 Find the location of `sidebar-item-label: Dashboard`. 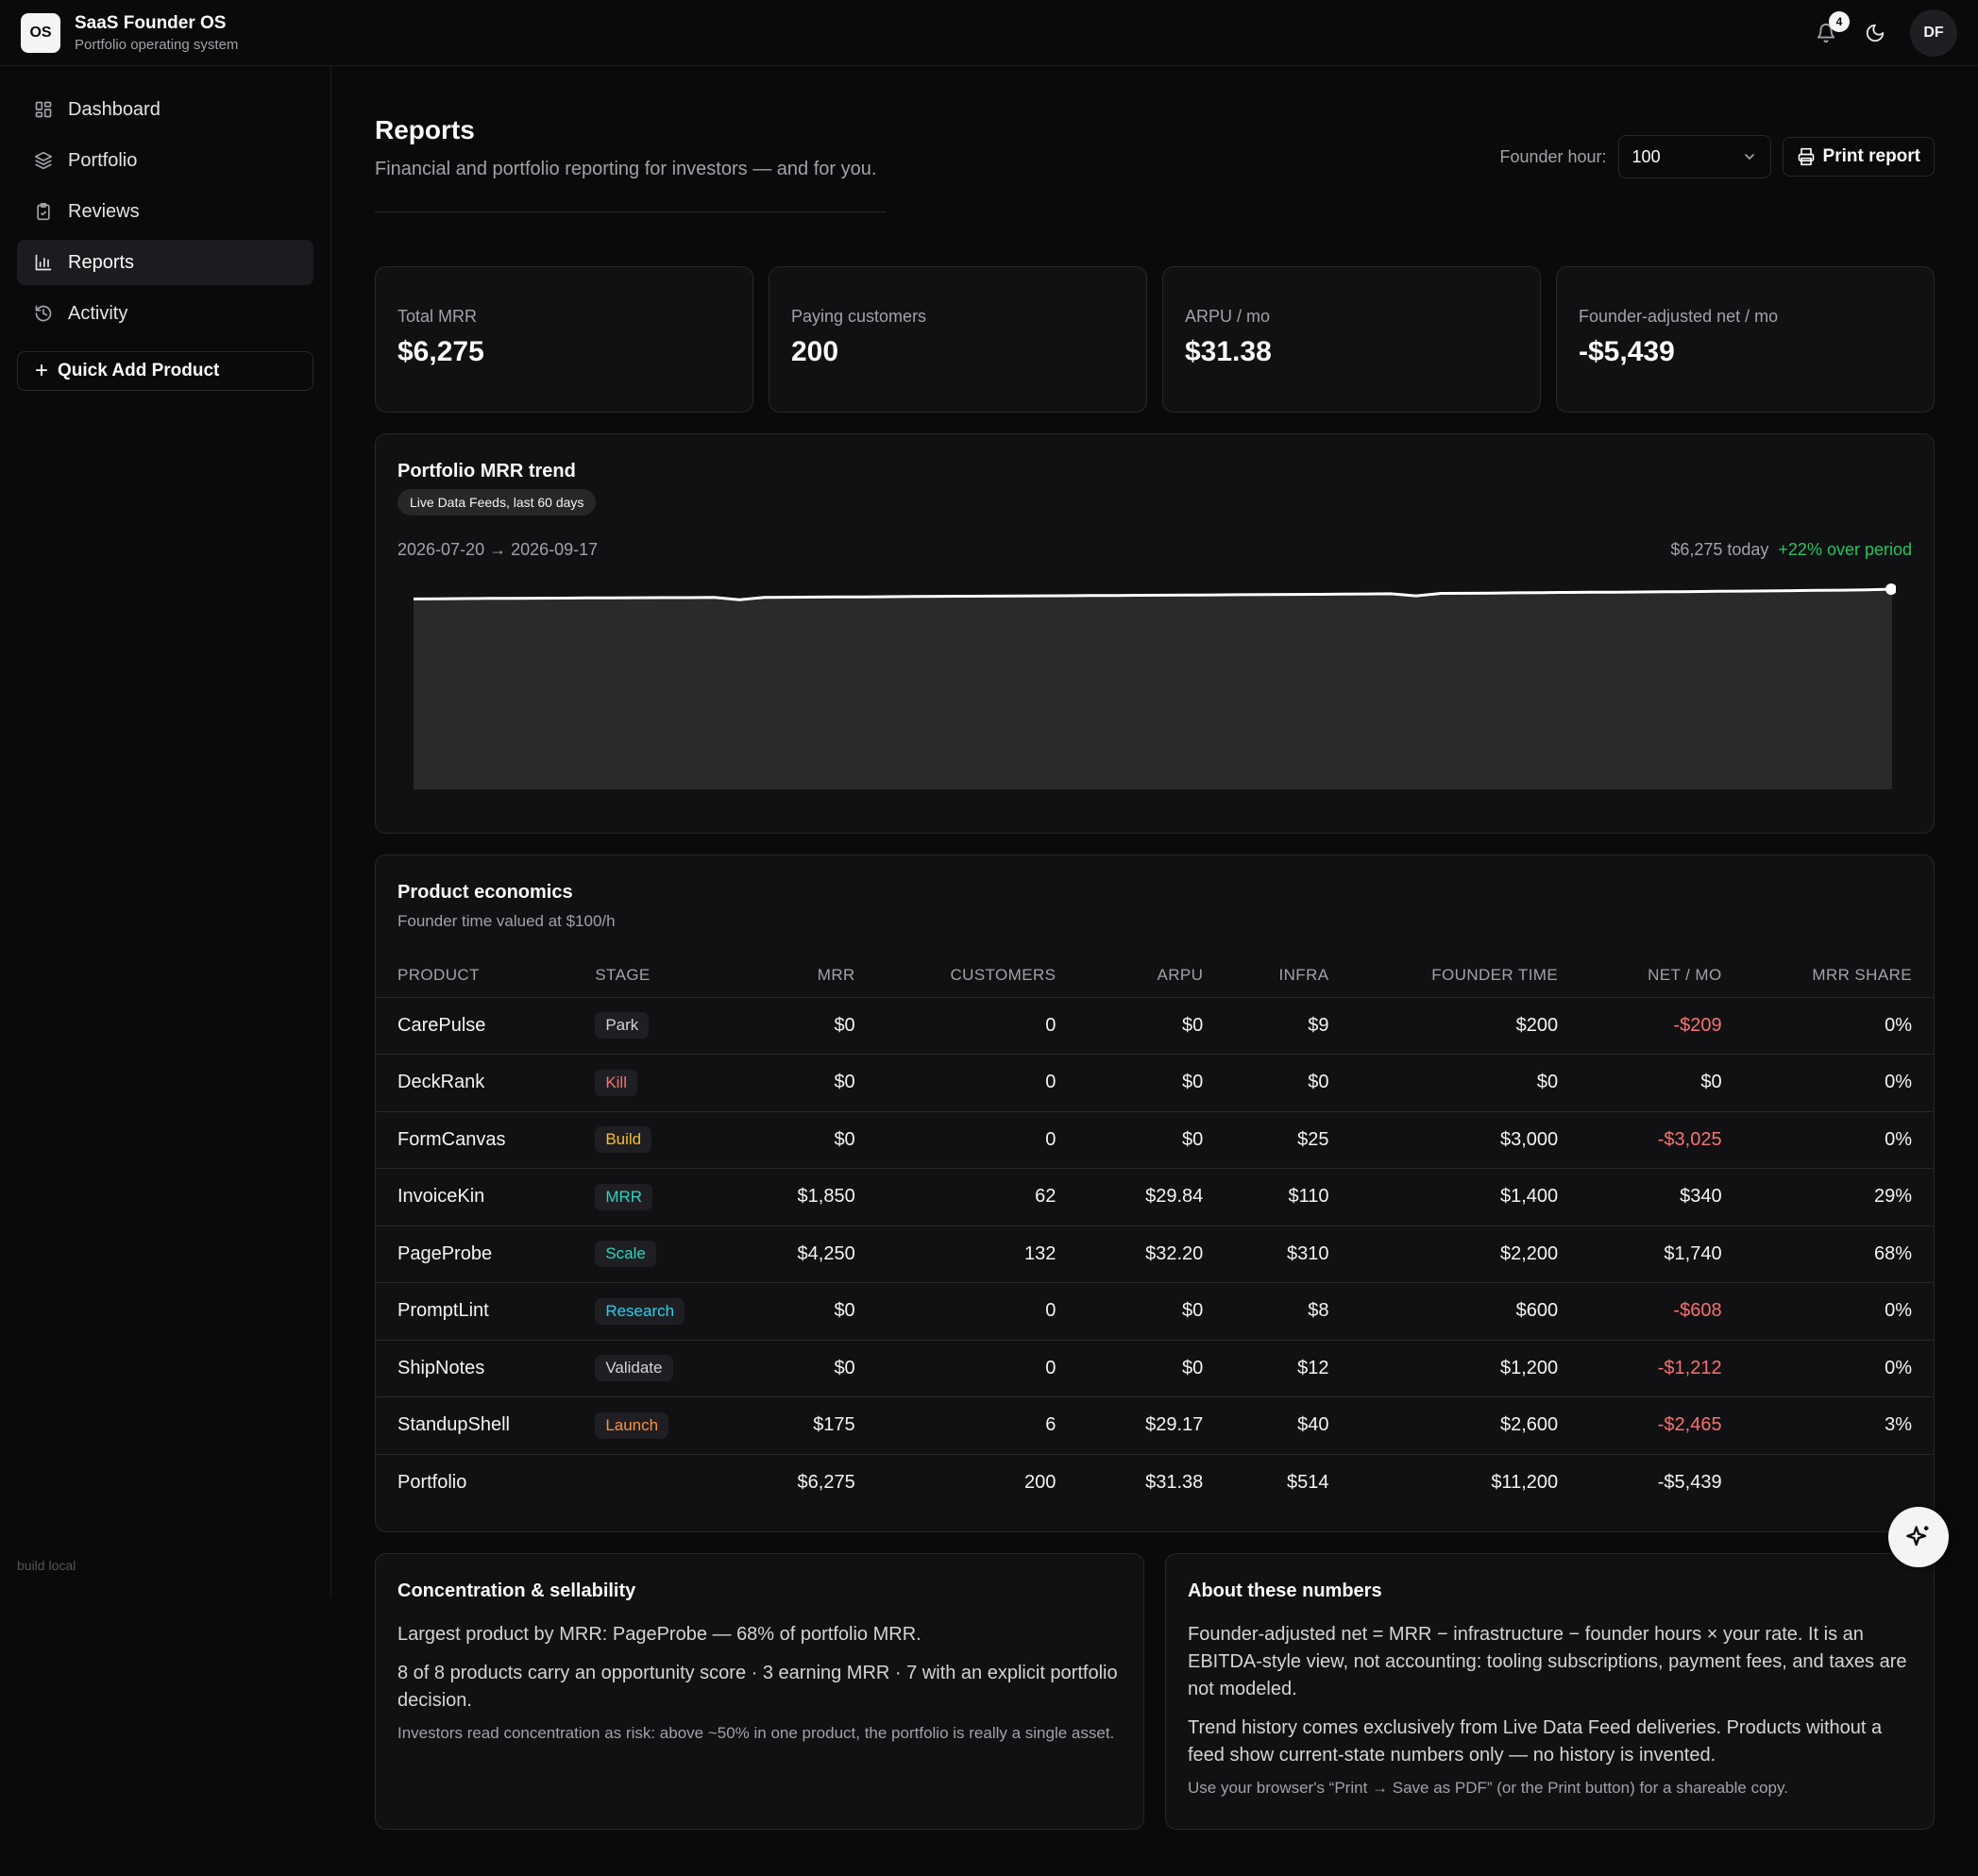

sidebar-item-label: Dashboard is located at coordinates (115, 109).